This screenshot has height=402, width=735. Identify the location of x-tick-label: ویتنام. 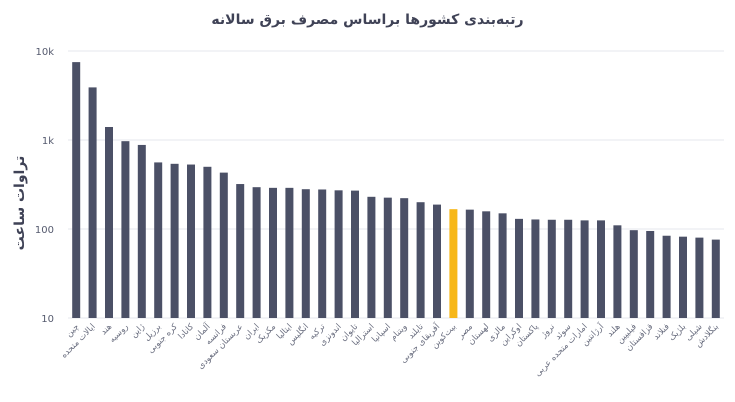
(398, 332).